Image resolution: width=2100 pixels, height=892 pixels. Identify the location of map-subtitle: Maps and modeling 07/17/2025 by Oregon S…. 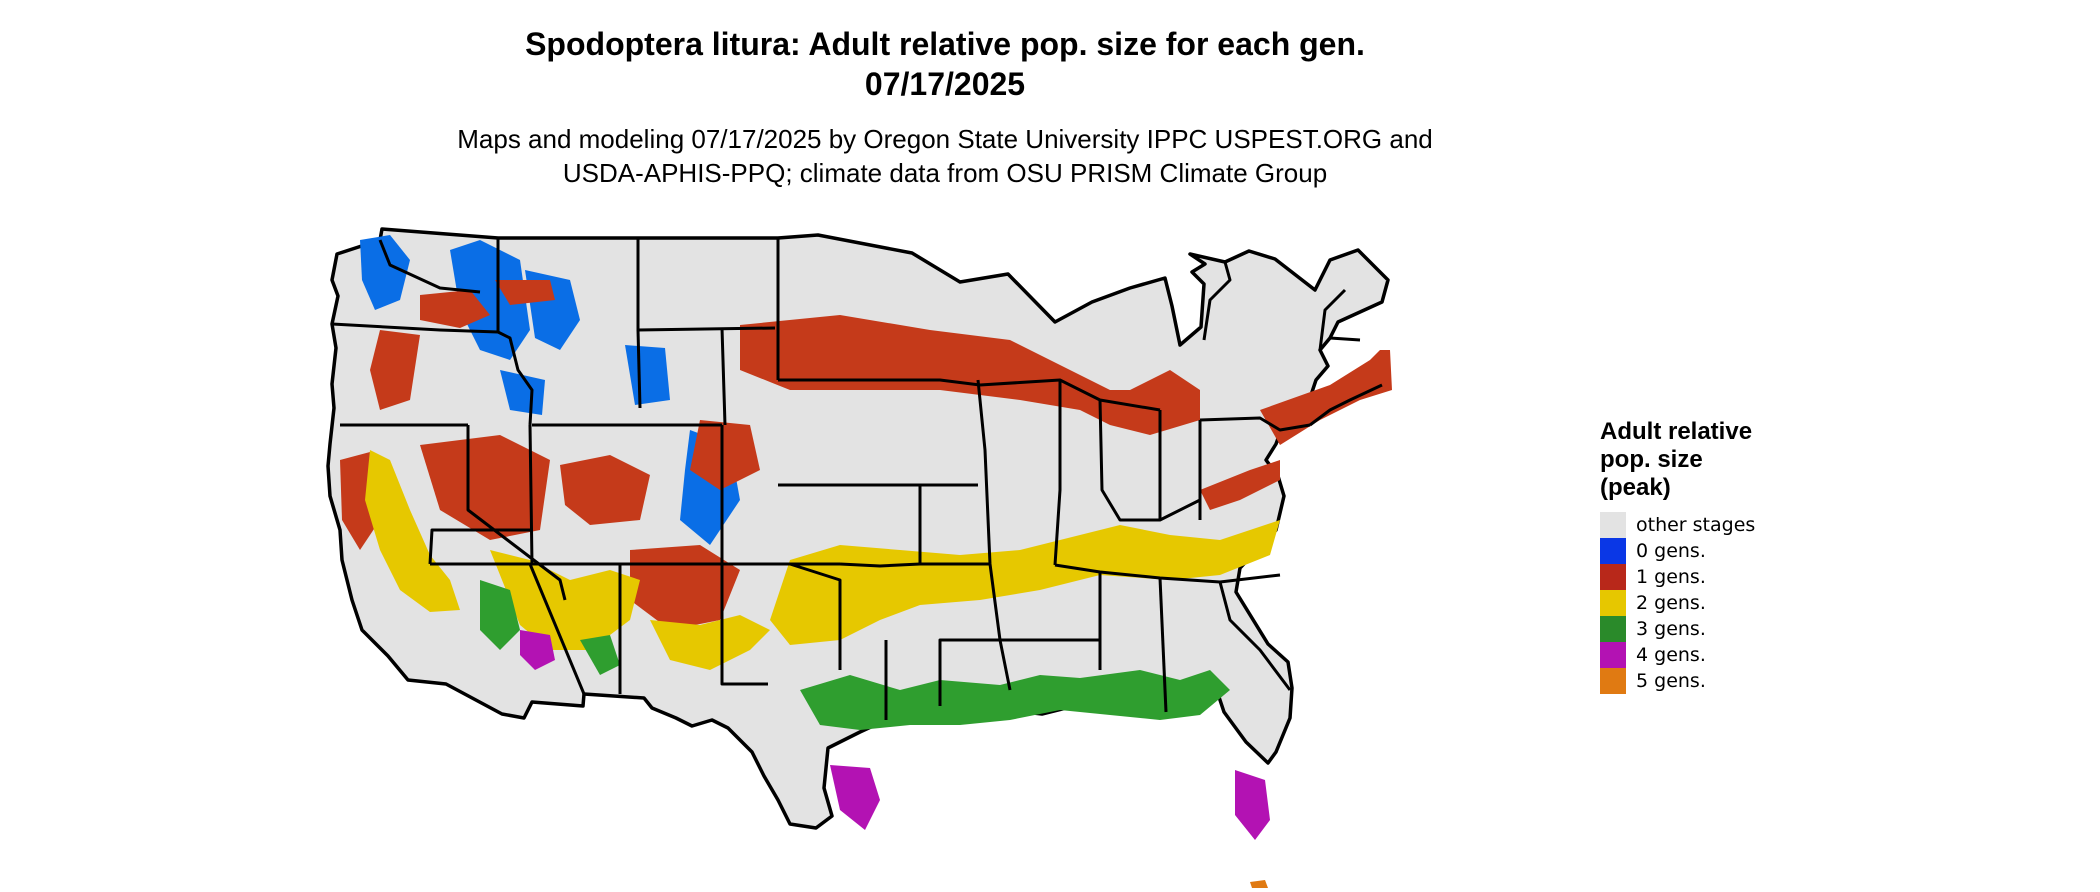
(945, 156).